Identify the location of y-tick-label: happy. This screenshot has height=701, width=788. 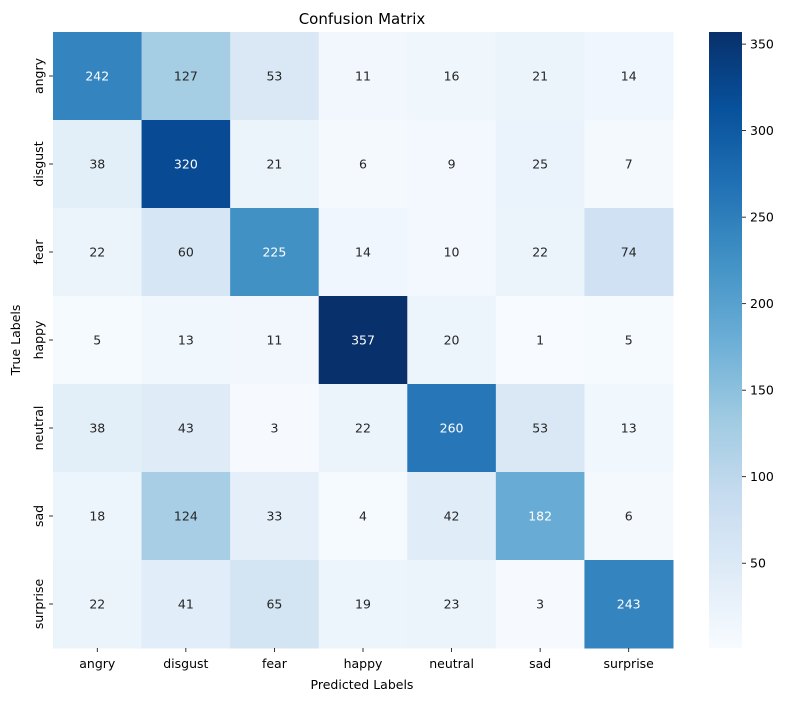
(38, 339).